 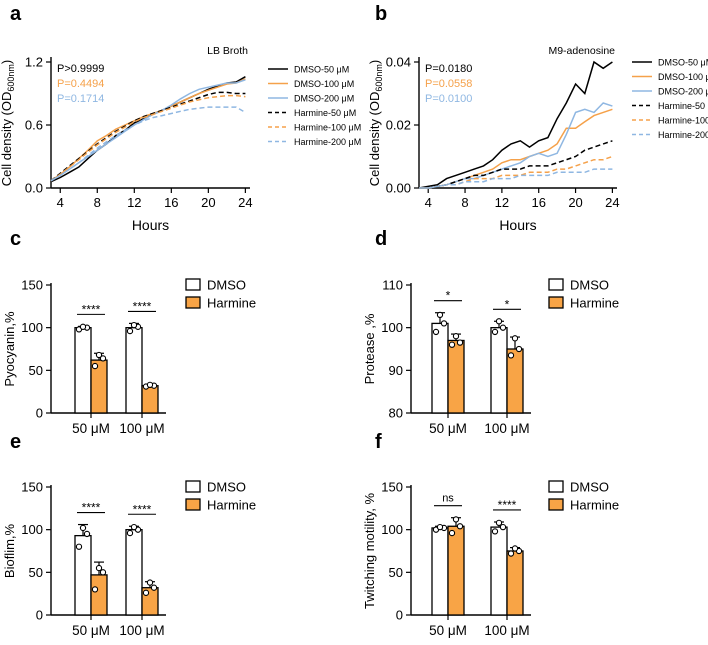 What do you see at coordinates (538, 202) in the screenshot?
I see `x-tick-label: 16` at bounding box center [538, 202].